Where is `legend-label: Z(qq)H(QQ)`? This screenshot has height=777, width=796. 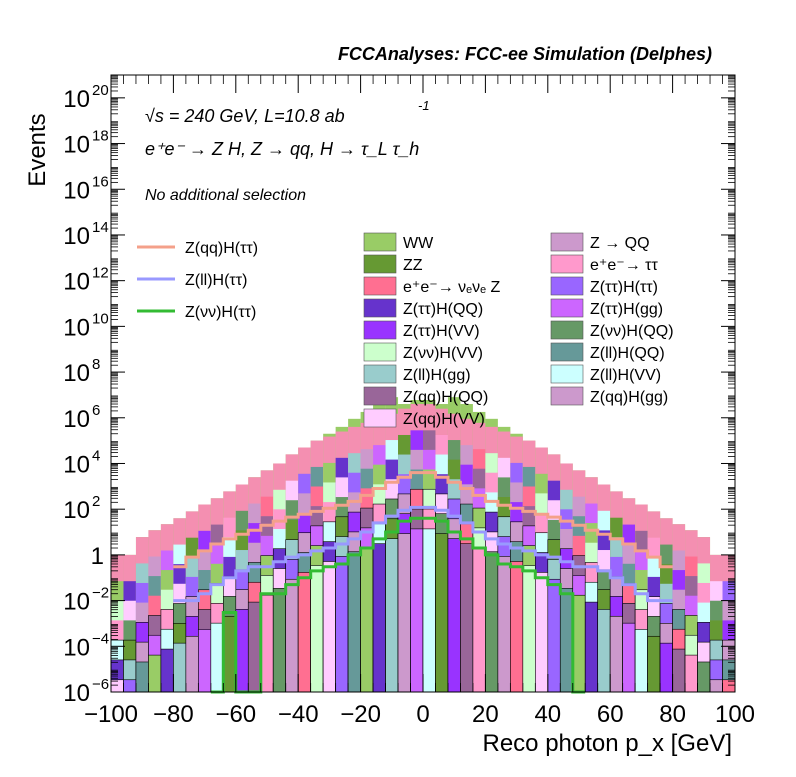 legend-label: Z(qq)H(QQ) is located at coordinates (445, 397).